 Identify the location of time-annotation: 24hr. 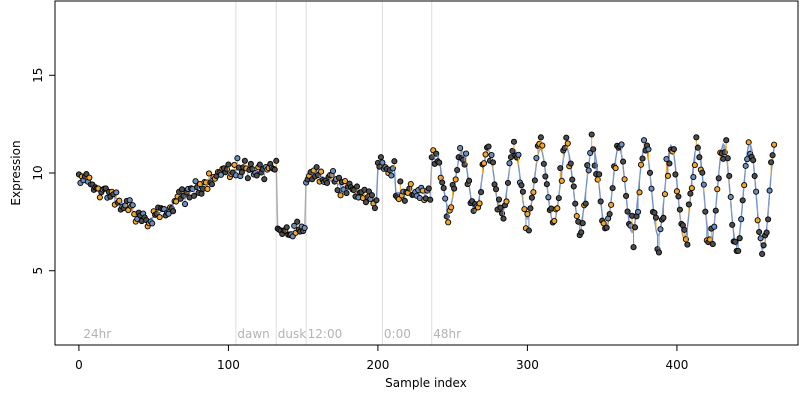
(97, 334).